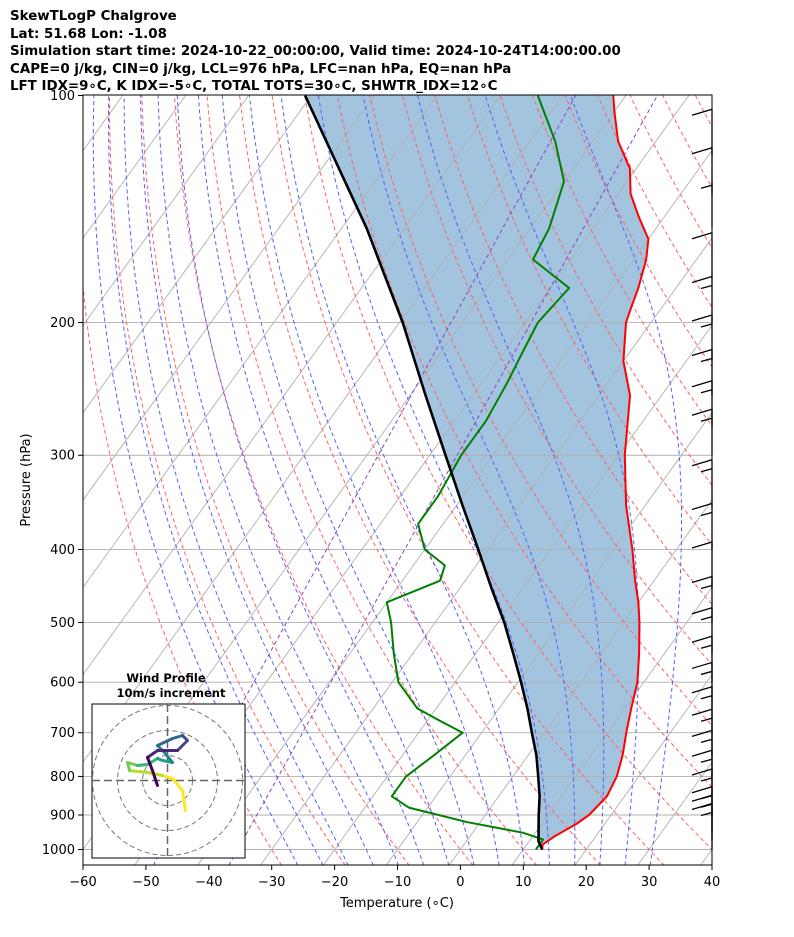 This screenshot has height=937, width=794. What do you see at coordinates (166, 678) in the screenshot?
I see `inset-title: Wind Profile` at bounding box center [166, 678].